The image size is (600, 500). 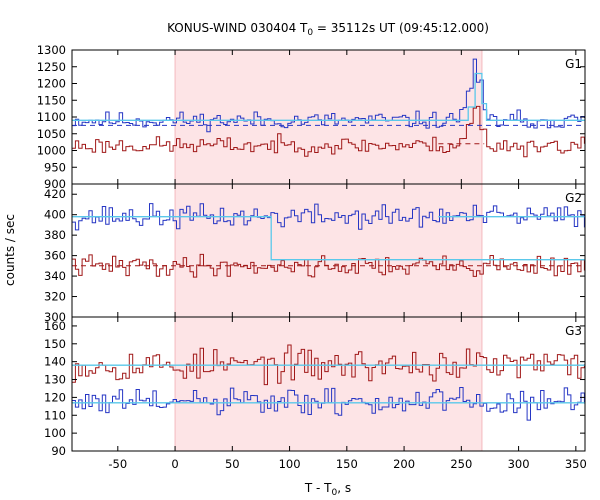 What do you see at coordinates (55, 167) in the screenshot?
I see `y-tick-label: 950` at bounding box center [55, 167].